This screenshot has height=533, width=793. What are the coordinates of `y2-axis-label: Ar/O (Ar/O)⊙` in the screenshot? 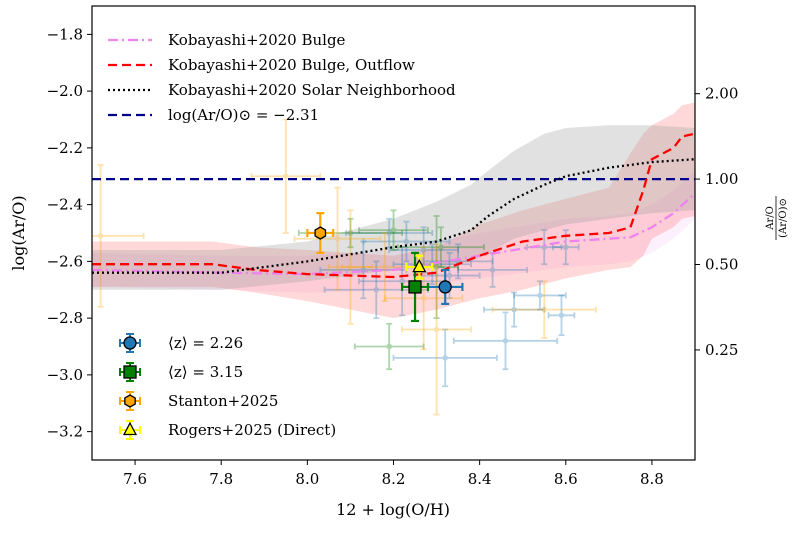 It's located at (777, 218).